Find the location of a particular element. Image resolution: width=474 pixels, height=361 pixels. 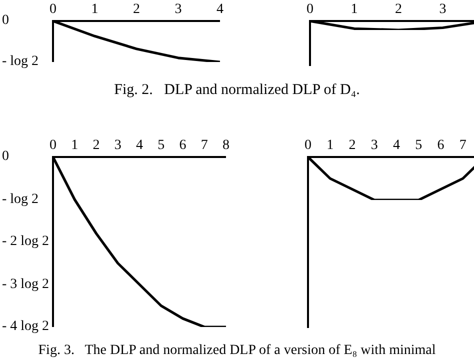

text: - 3 log 2 is located at coordinates (26, 285).